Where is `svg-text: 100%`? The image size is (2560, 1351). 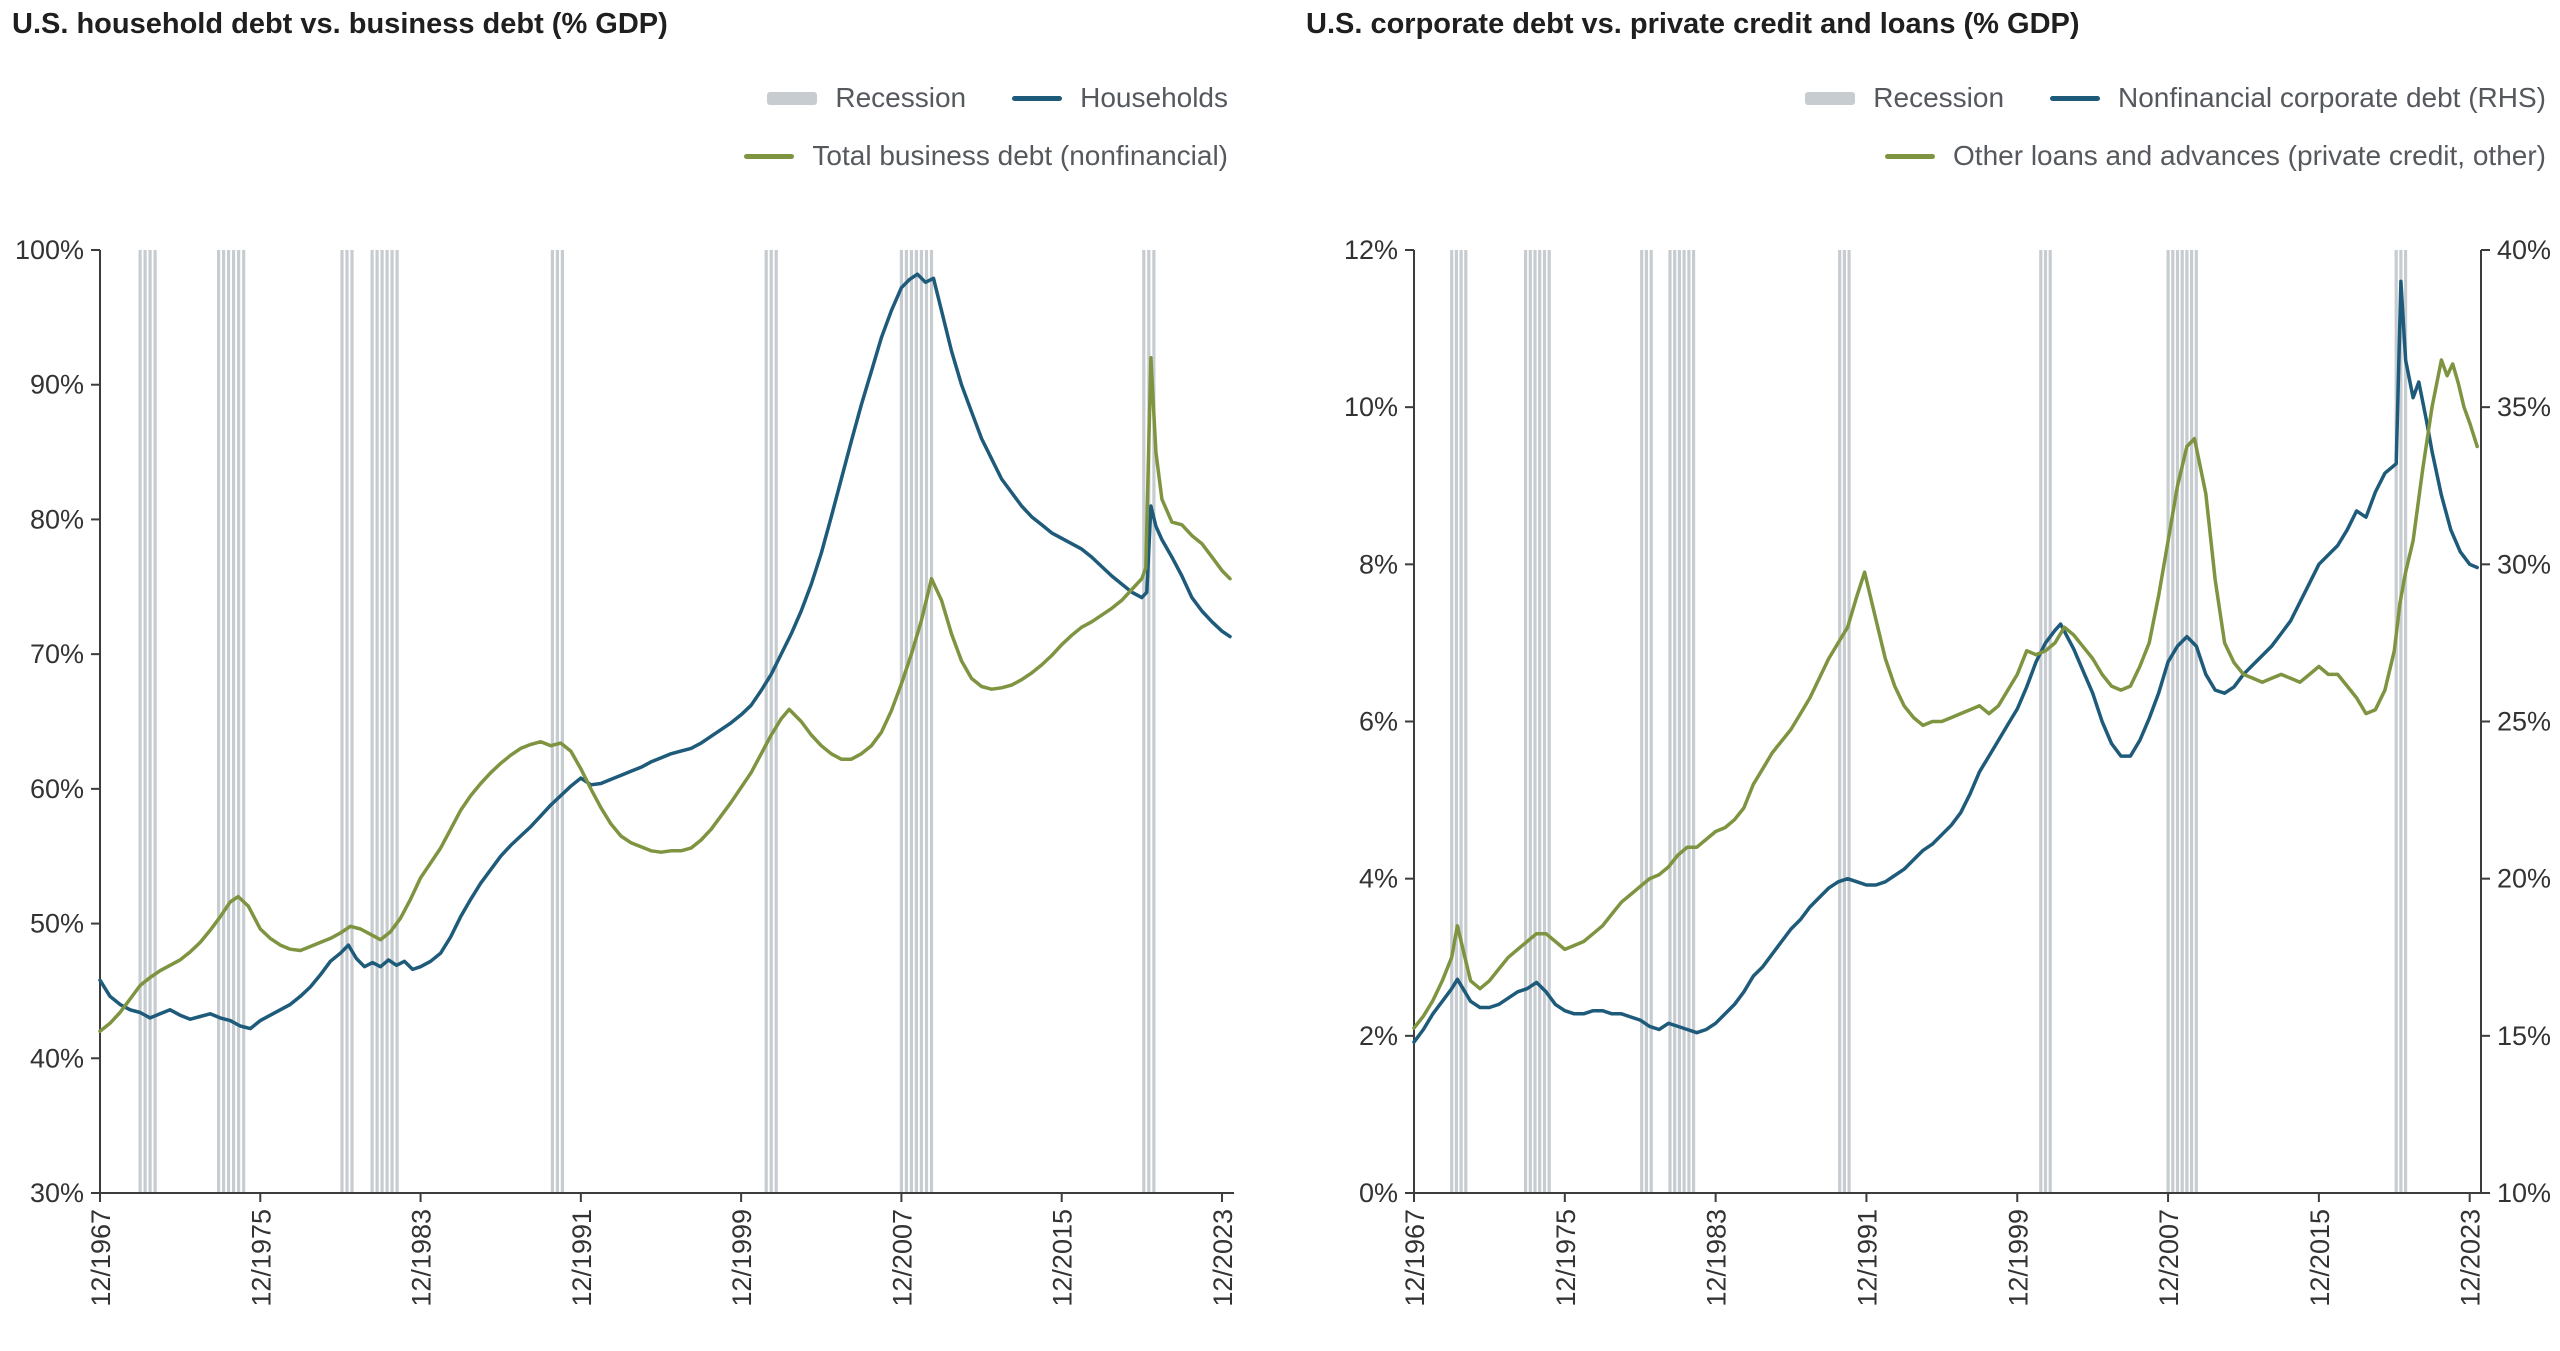 svg-text: 100% is located at coordinates (49, 250).